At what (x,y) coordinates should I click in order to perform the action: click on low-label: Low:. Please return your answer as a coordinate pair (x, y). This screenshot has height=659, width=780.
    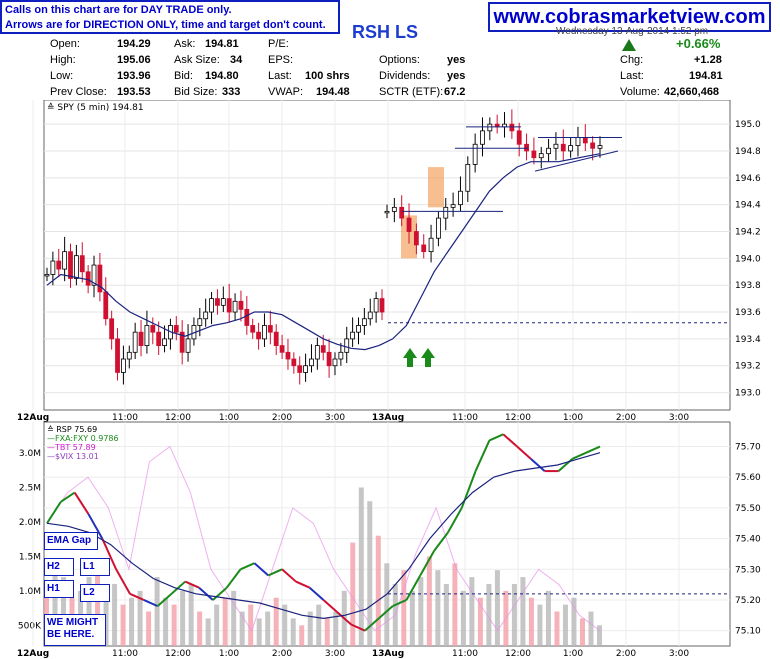
    Looking at the image, I should click on (62, 76).